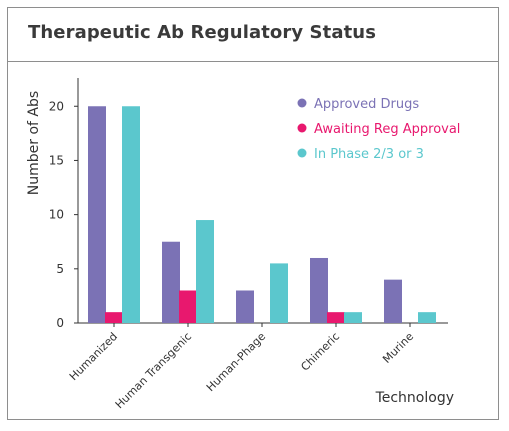  What do you see at coordinates (205, 271) in the screenshot?
I see `bar-in-phase-2-3-or-3-human-transgenic` at bounding box center [205, 271].